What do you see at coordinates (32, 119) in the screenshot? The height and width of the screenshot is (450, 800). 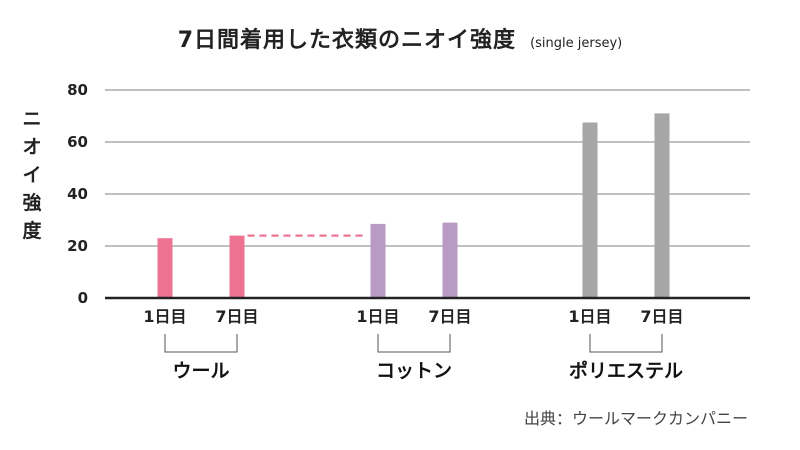 I see `y-axis-label-char: ニ` at bounding box center [32, 119].